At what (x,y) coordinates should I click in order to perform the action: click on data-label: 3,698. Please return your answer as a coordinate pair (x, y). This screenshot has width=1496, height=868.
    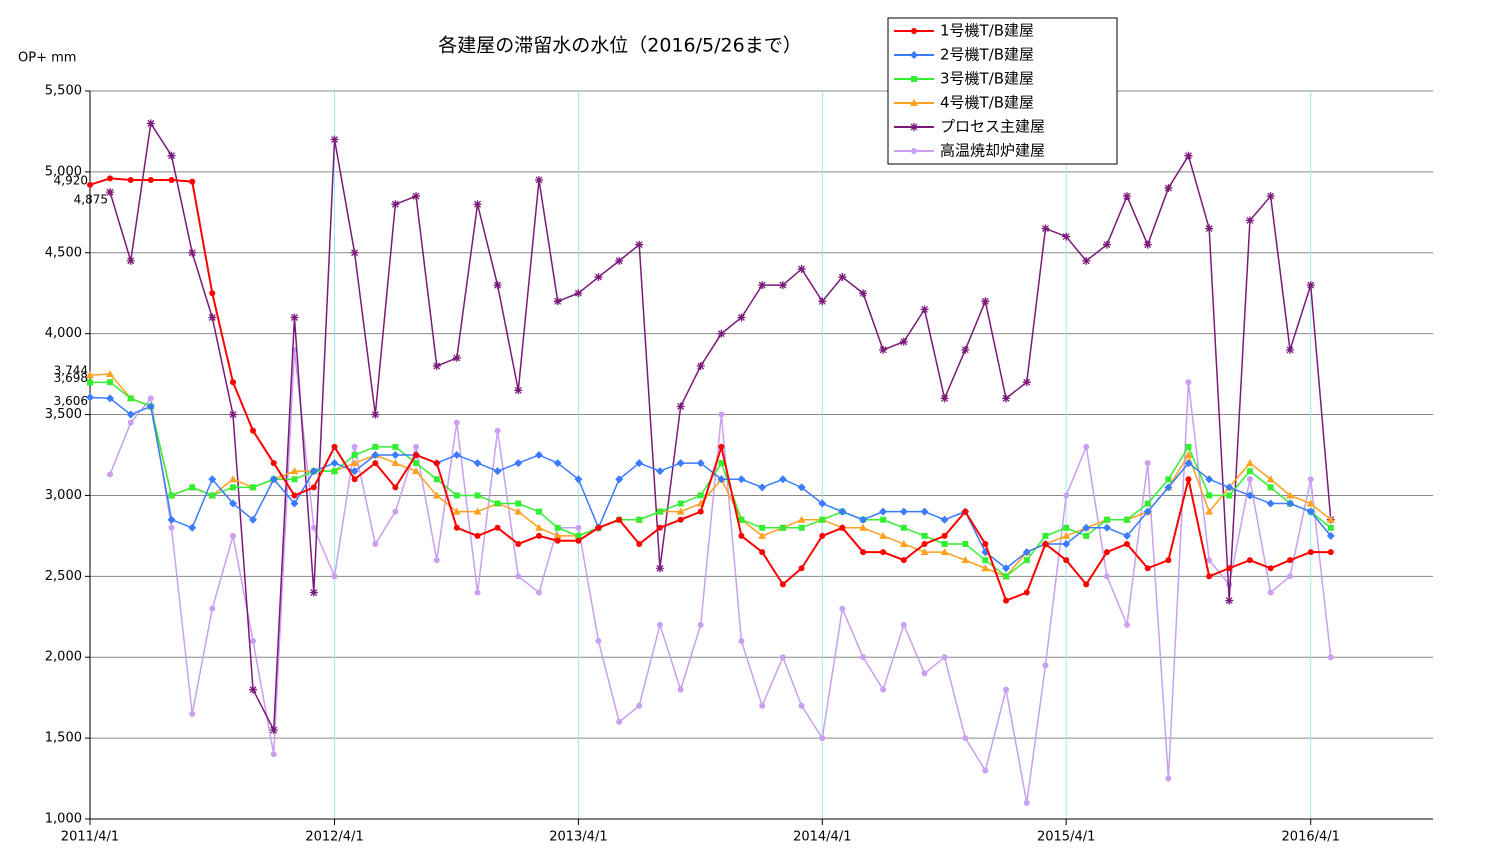
    Looking at the image, I should click on (71, 378).